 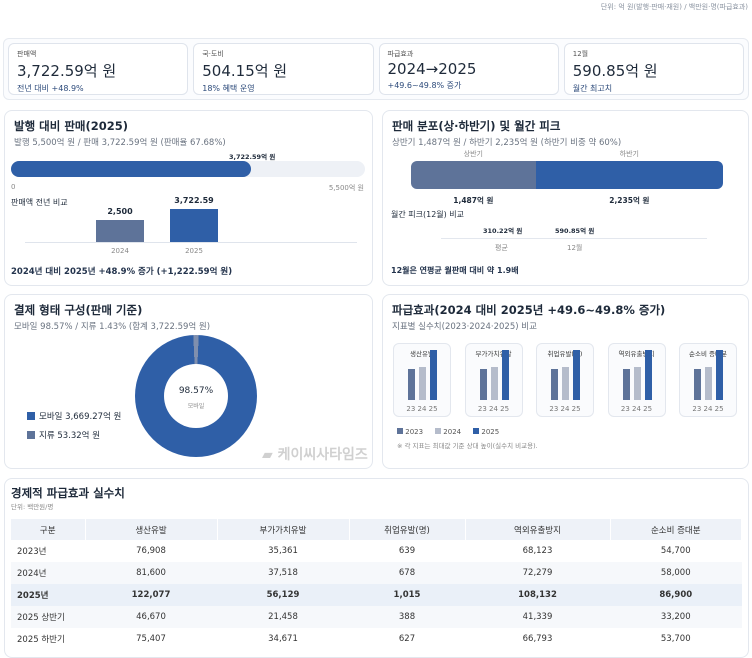 I want to click on table-cell: 75,407, so click(x=151, y=639).